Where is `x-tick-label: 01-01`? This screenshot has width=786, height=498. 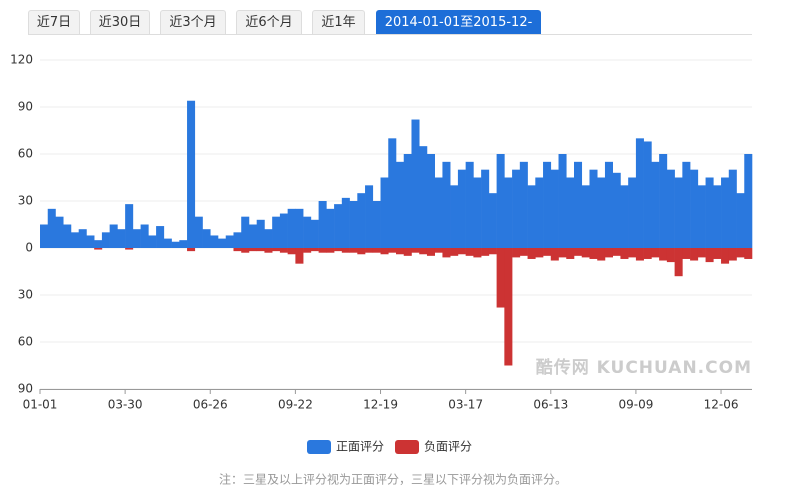 x-tick-label: 01-01 is located at coordinates (40, 405).